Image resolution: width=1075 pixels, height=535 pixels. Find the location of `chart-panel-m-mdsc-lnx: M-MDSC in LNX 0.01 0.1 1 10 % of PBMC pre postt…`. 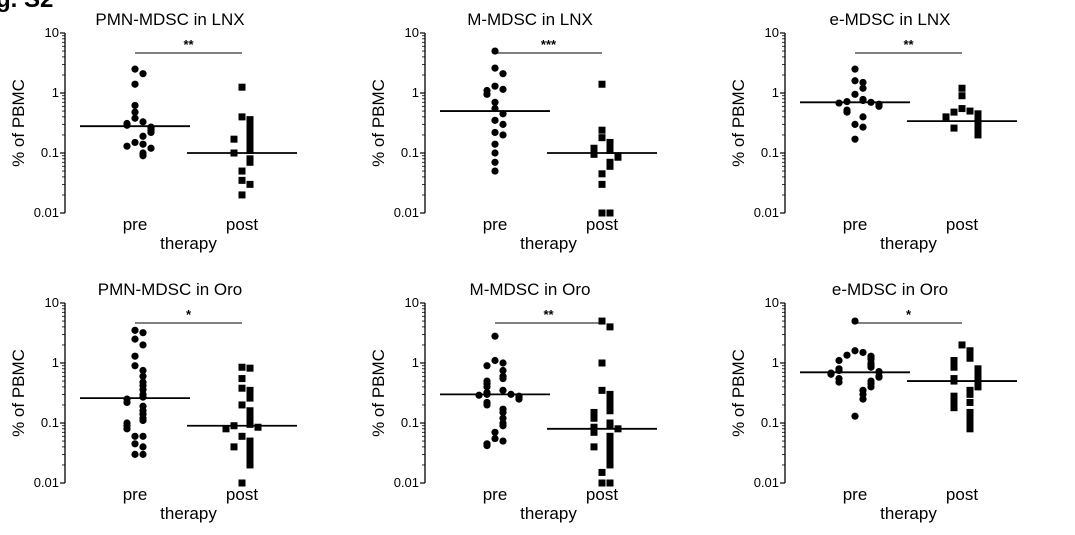

chart-panel-m-mdsc-lnx: M-MDSC in LNX 0.01 0.1 1 10 % of PBMC pre postt… is located at coordinates (513, 131).